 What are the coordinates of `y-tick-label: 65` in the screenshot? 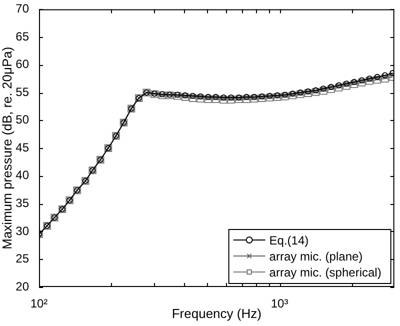 It's located at (23, 36).